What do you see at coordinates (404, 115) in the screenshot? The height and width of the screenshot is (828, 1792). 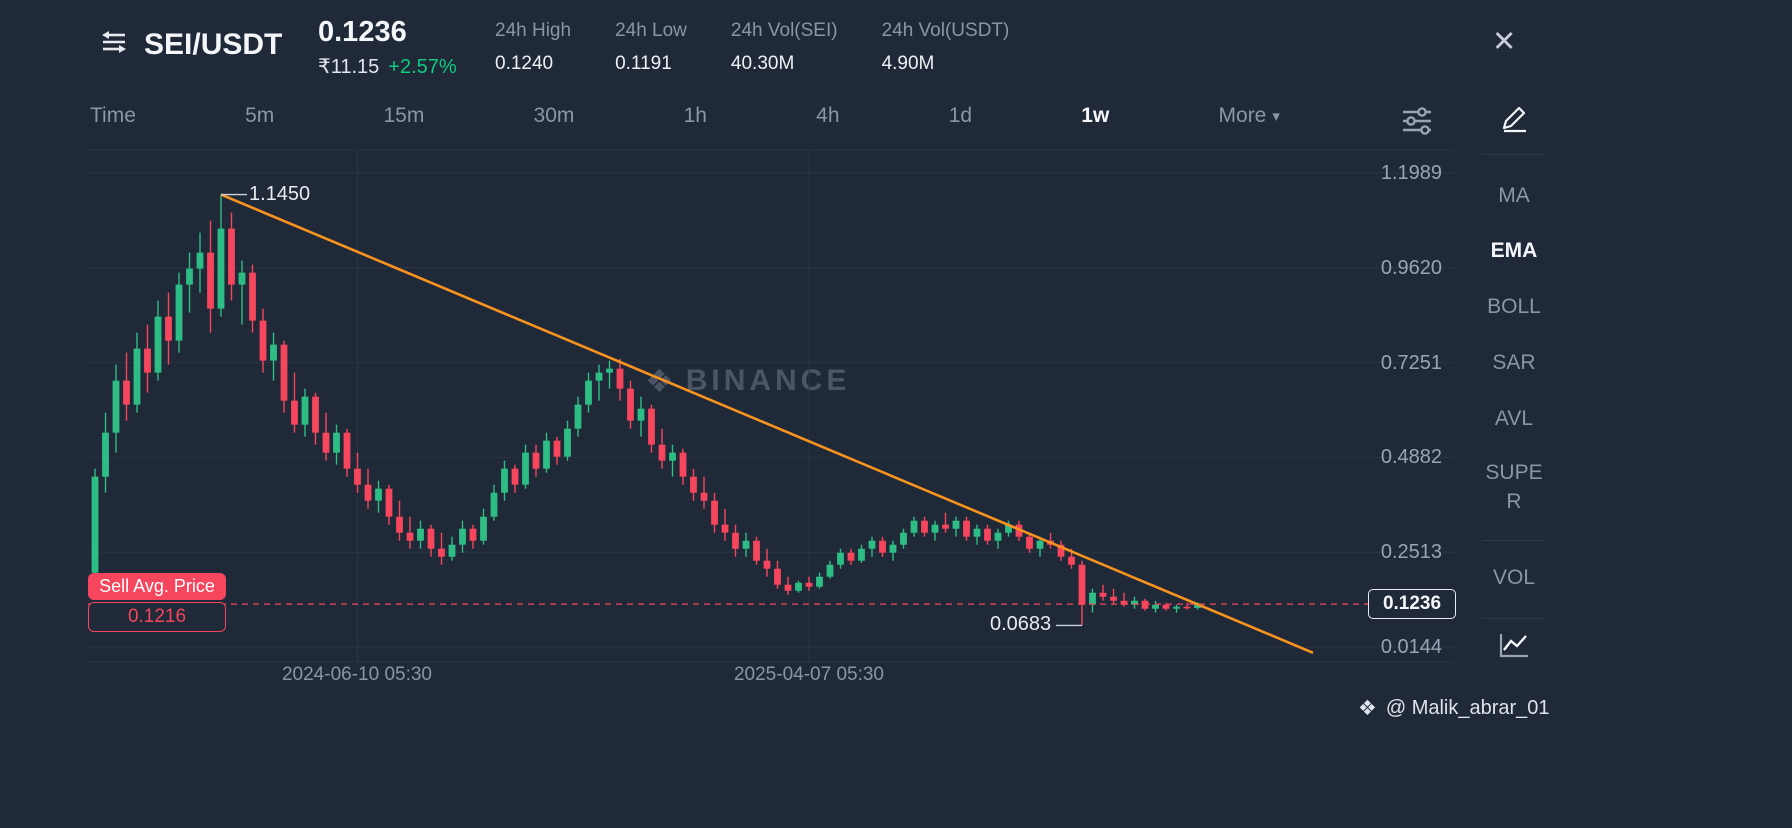 I see `interval-15m: 15m` at bounding box center [404, 115].